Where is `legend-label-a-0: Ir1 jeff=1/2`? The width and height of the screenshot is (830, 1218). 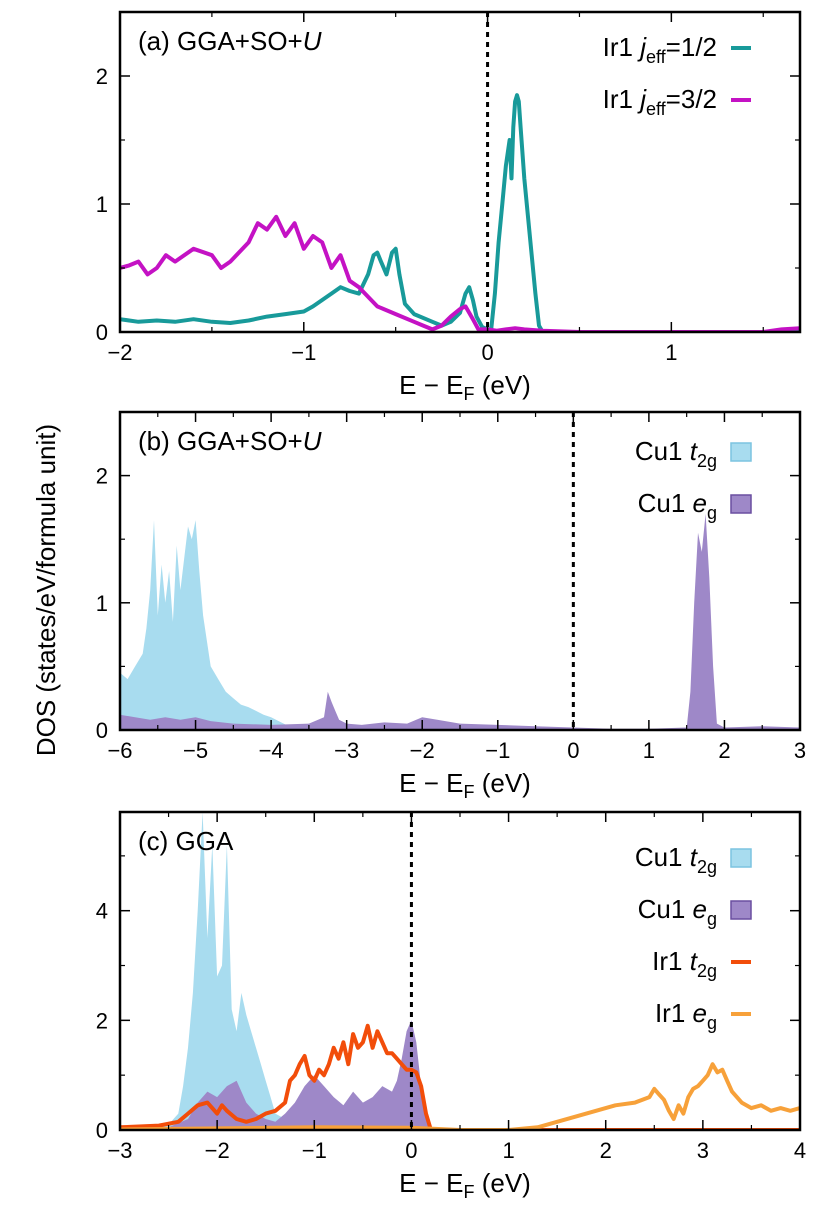
legend-label-a-0: Ir1 jeff=1/2 is located at coordinates (660, 49).